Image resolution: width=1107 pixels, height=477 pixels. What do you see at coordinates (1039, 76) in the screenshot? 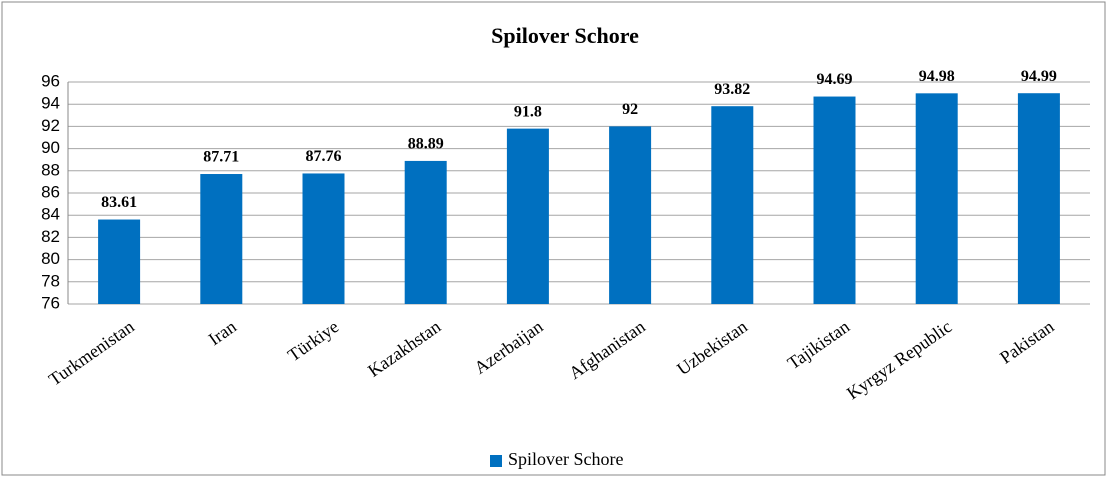
I see `data-label: 94.99` at bounding box center [1039, 76].